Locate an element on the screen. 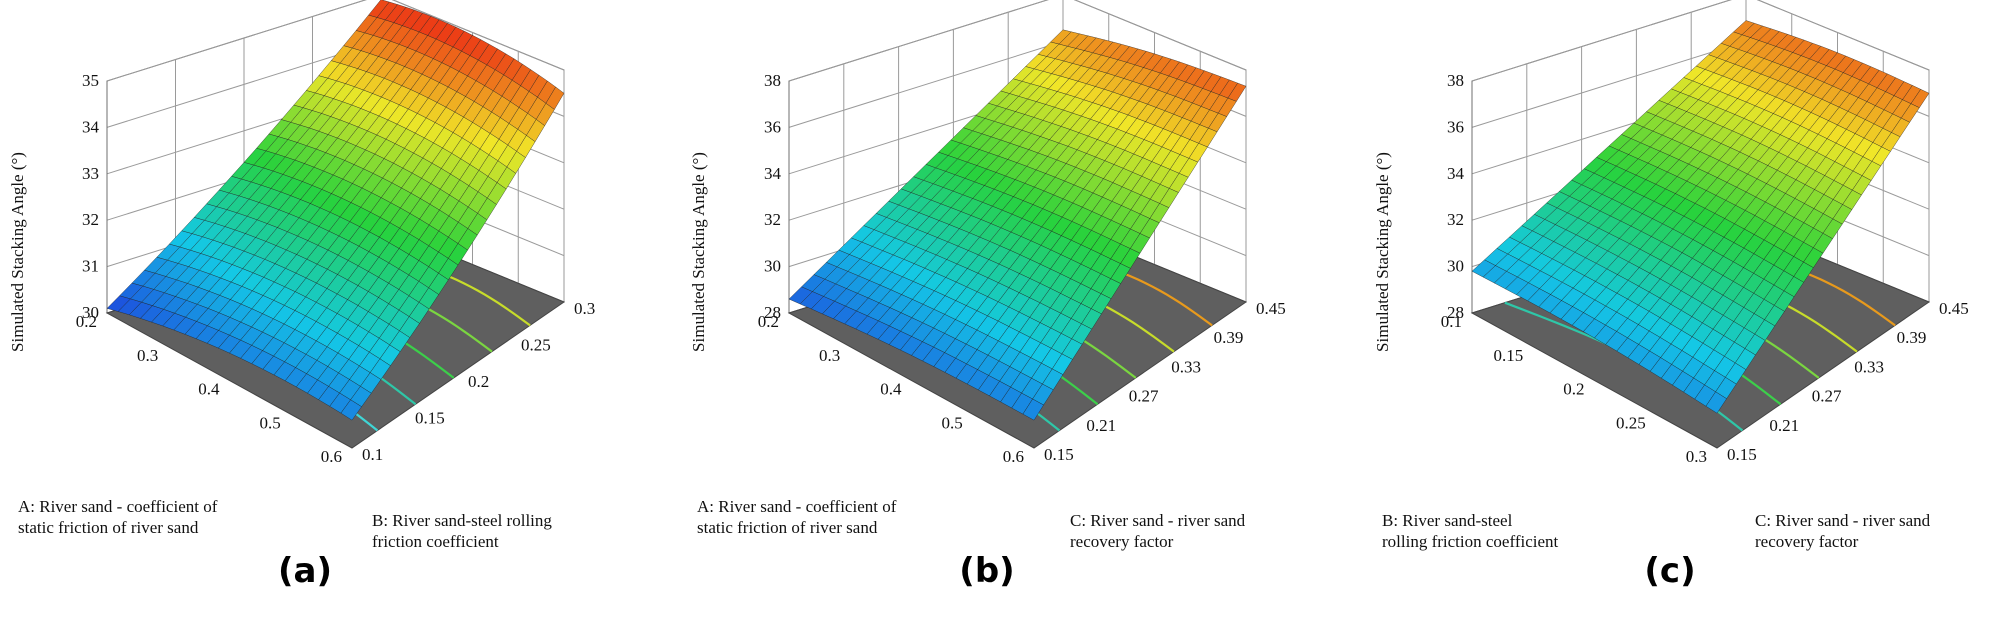 This screenshot has height=628, width=2008. panel-label: (b) is located at coordinates (986, 571).